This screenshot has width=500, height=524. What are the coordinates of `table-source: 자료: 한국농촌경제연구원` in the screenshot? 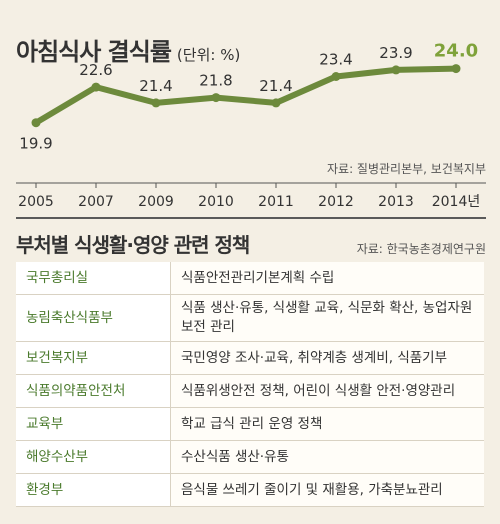 It's located at (421, 249).